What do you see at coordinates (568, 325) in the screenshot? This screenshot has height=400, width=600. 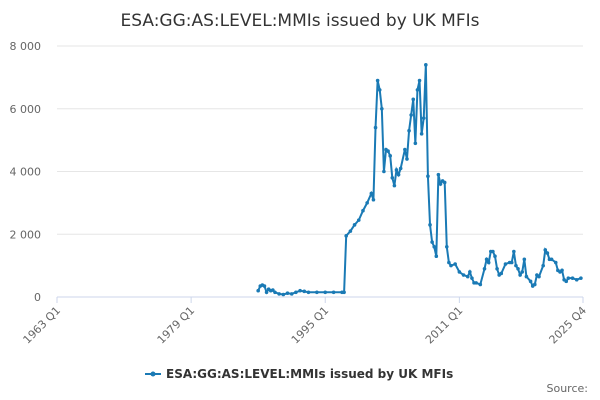 I see `x-tick-label: 2025 Q4` at bounding box center [568, 325].